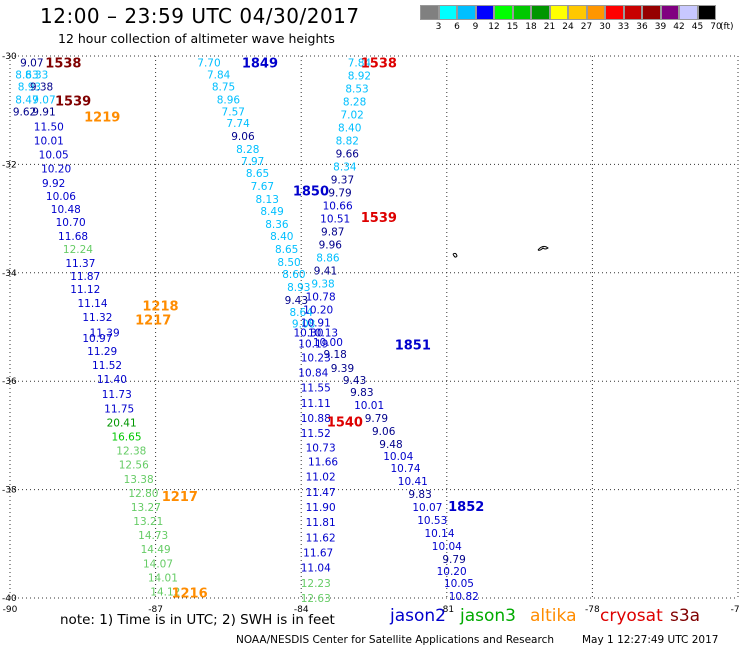 This screenshot has height=650, width=740. I want to click on color-scale-unit: (ft), so click(727, 27).